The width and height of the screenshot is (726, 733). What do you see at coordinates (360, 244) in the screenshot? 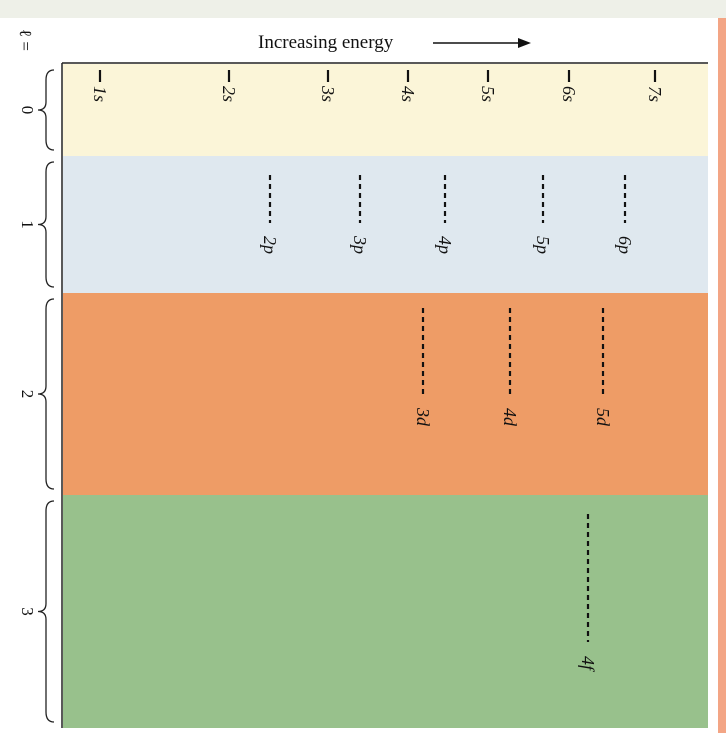
I see `orbital-label-3p: 3p` at bounding box center [360, 244].